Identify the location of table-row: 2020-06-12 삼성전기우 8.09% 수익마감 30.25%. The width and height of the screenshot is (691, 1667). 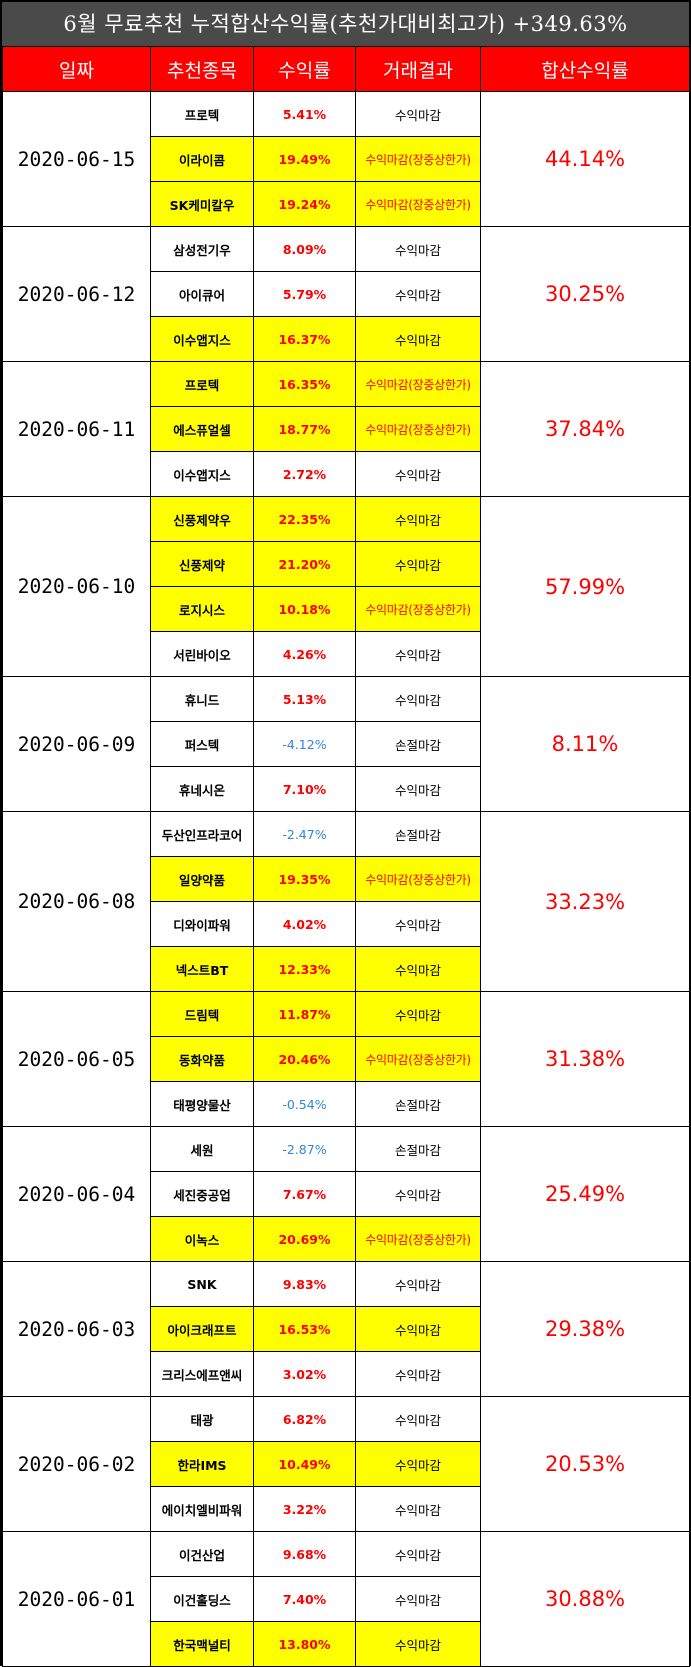
(346, 294).